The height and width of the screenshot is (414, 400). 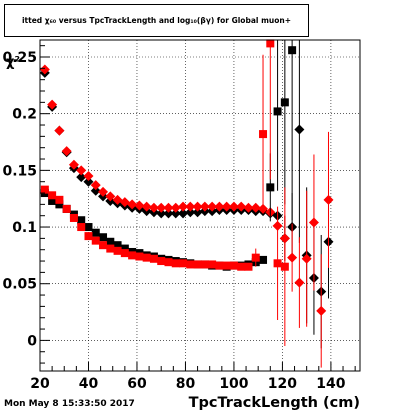 I want to click on y-axis-symbol: χ², so click(x=13, y=62).